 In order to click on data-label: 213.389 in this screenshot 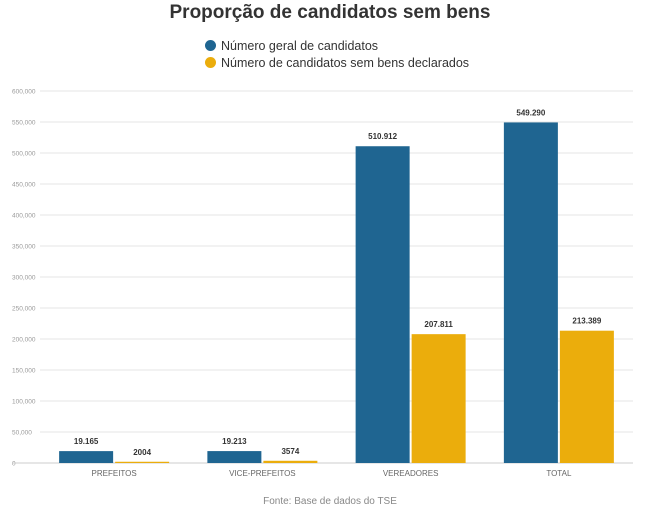, I will do `click(586, 321)`.